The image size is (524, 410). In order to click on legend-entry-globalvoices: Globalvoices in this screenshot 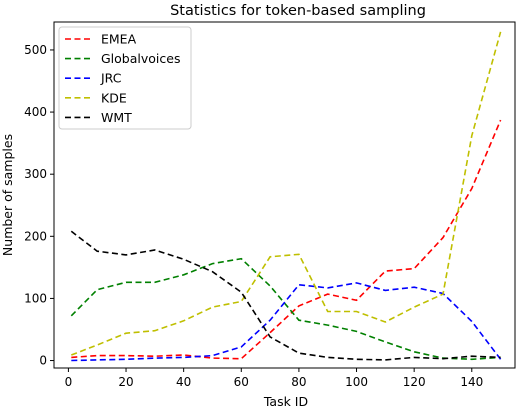, I will do `click(140, 58)`.